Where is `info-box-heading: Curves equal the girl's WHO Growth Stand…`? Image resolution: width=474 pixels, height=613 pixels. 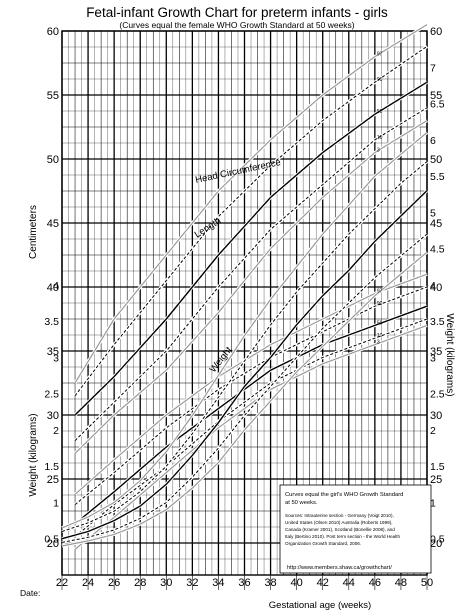
info-box-heading: Curves equal the girl's WHO Growth Stand… is located at coordinates (345, 499).